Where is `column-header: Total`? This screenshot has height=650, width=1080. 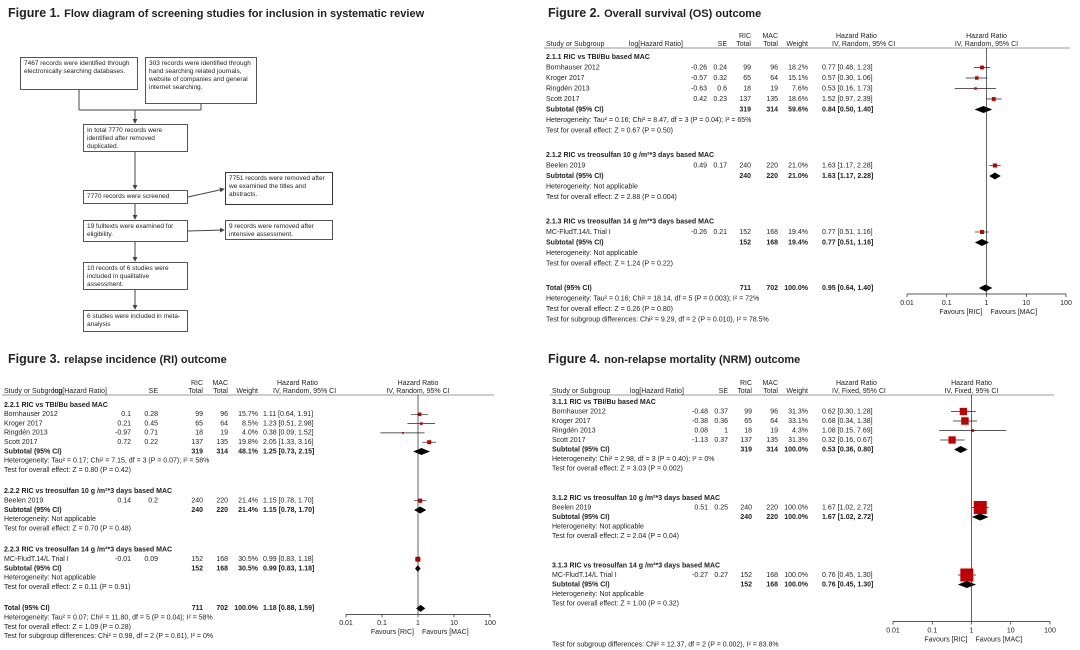 column-header: Total is located at coordinates (743, 44).